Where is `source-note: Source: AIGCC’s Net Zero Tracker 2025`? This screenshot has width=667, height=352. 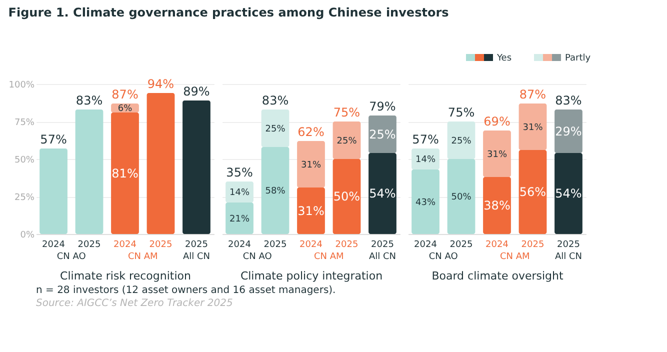
source-note: Source: AIGCC’s Net Zero Tracker 2025 is located at coordinates (134, 303).